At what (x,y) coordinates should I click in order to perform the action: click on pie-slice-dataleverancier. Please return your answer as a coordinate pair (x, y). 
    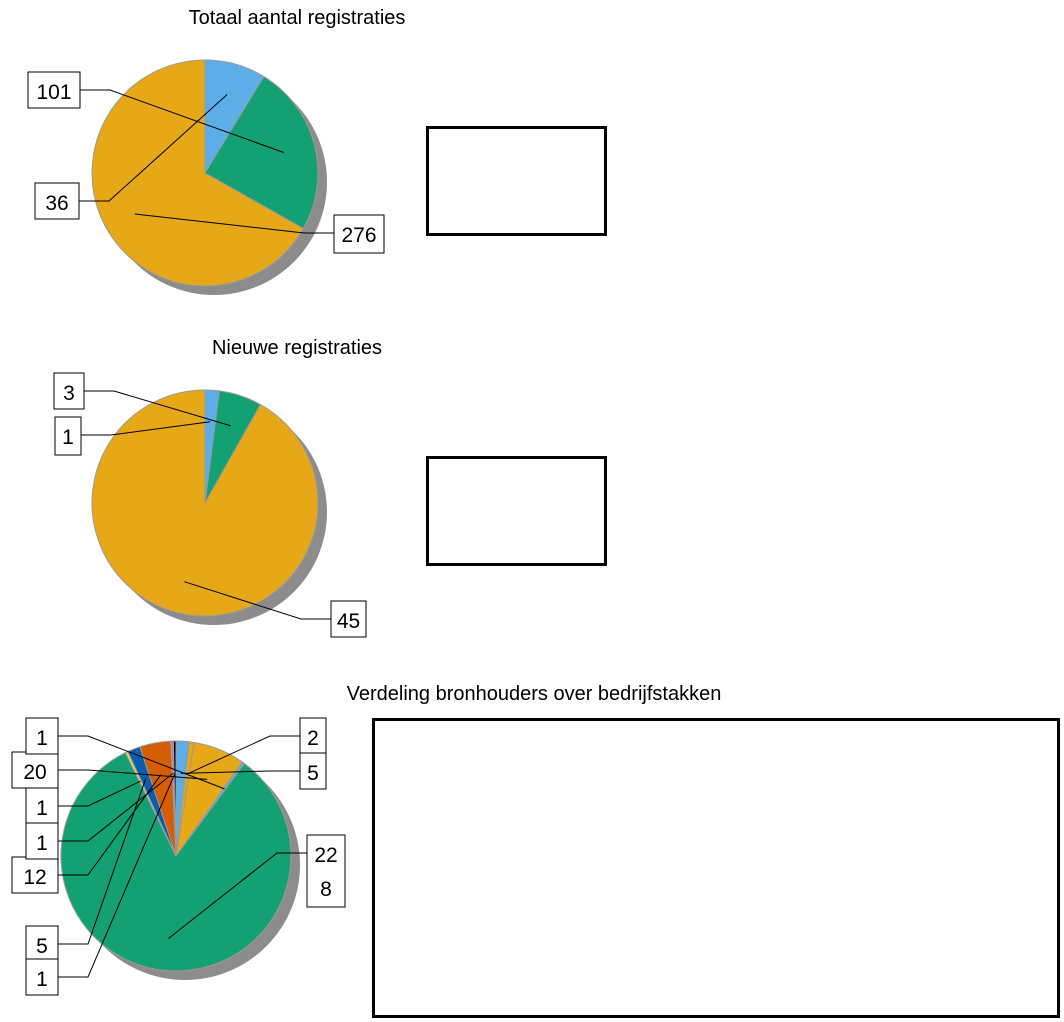
    Looking at the image, I should click on (261, 152).